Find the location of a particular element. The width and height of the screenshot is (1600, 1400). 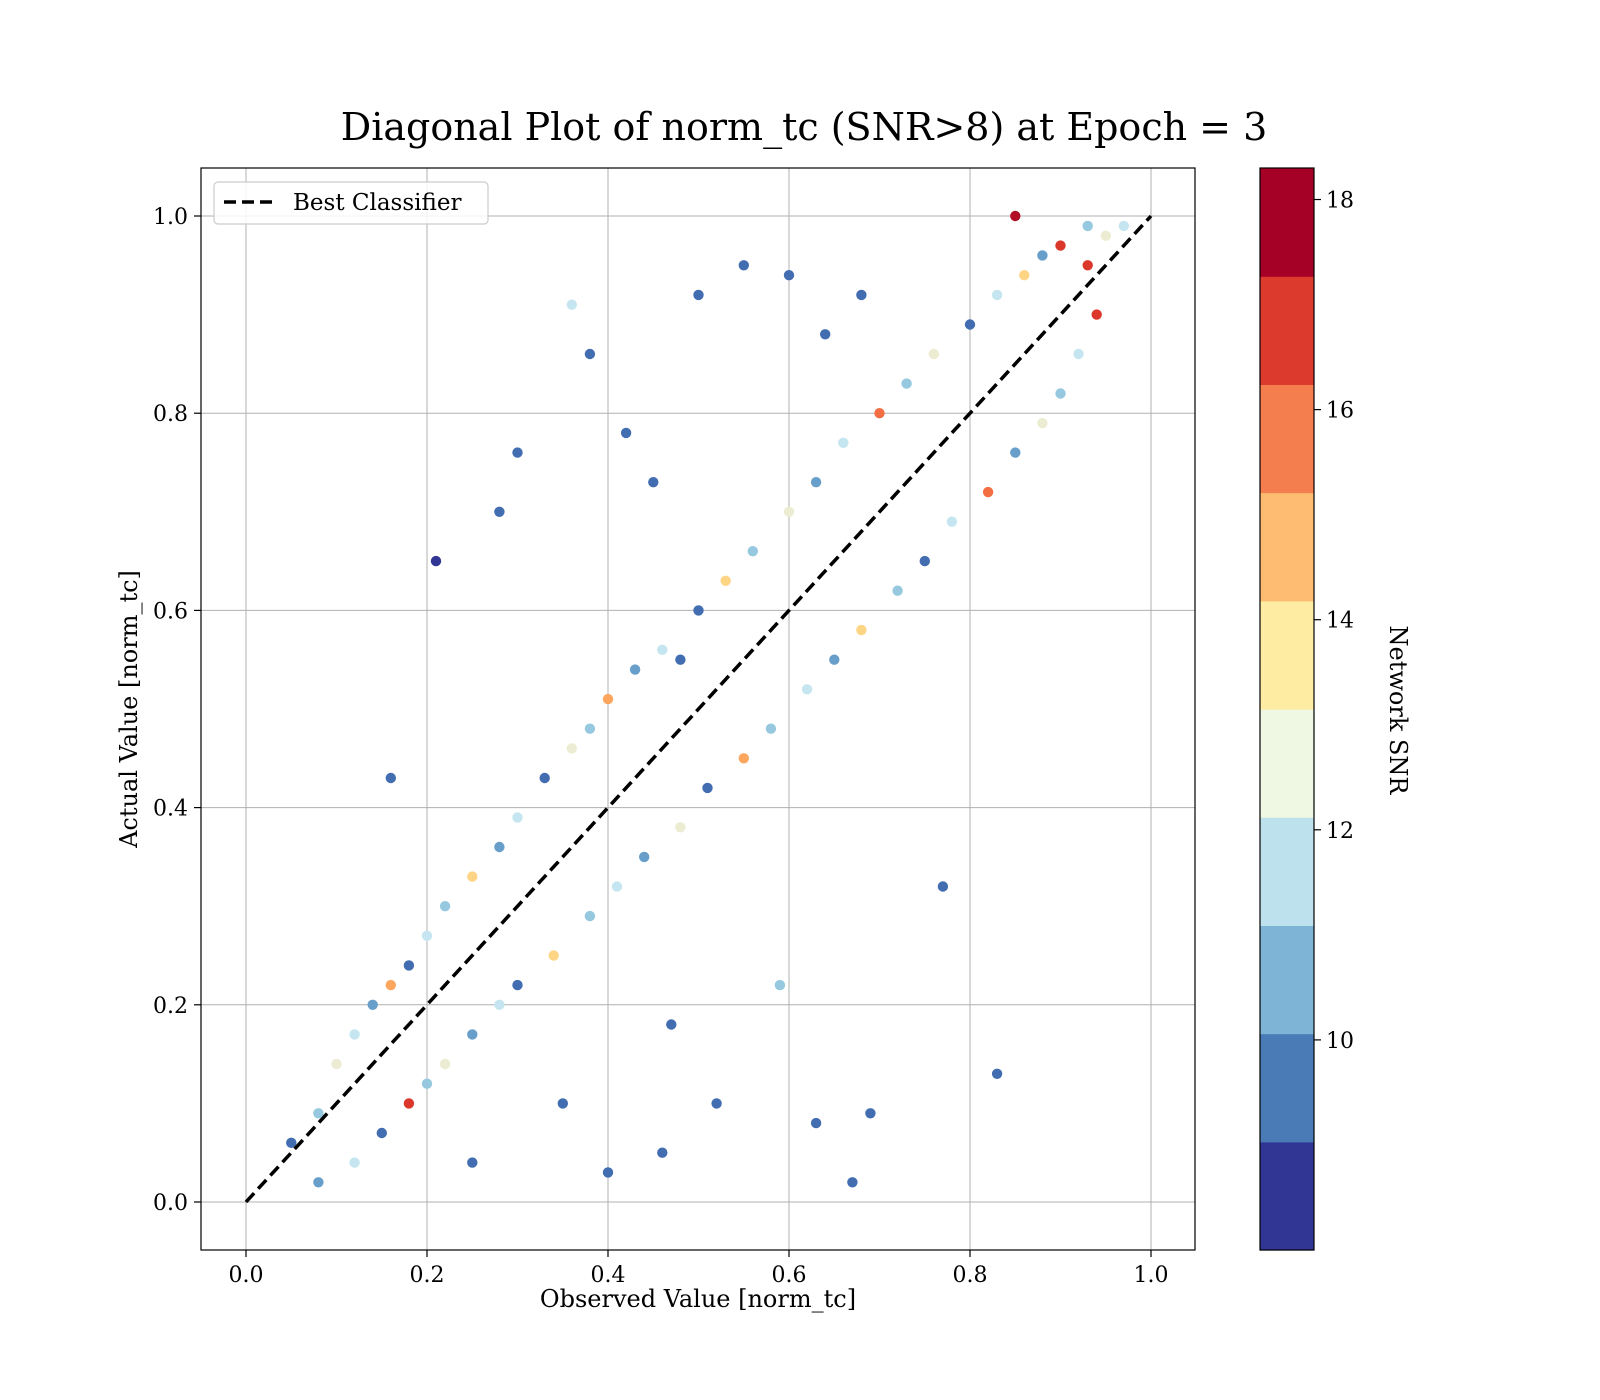

y-tick-label: 0.0 is located at coordinates (170, 1203).